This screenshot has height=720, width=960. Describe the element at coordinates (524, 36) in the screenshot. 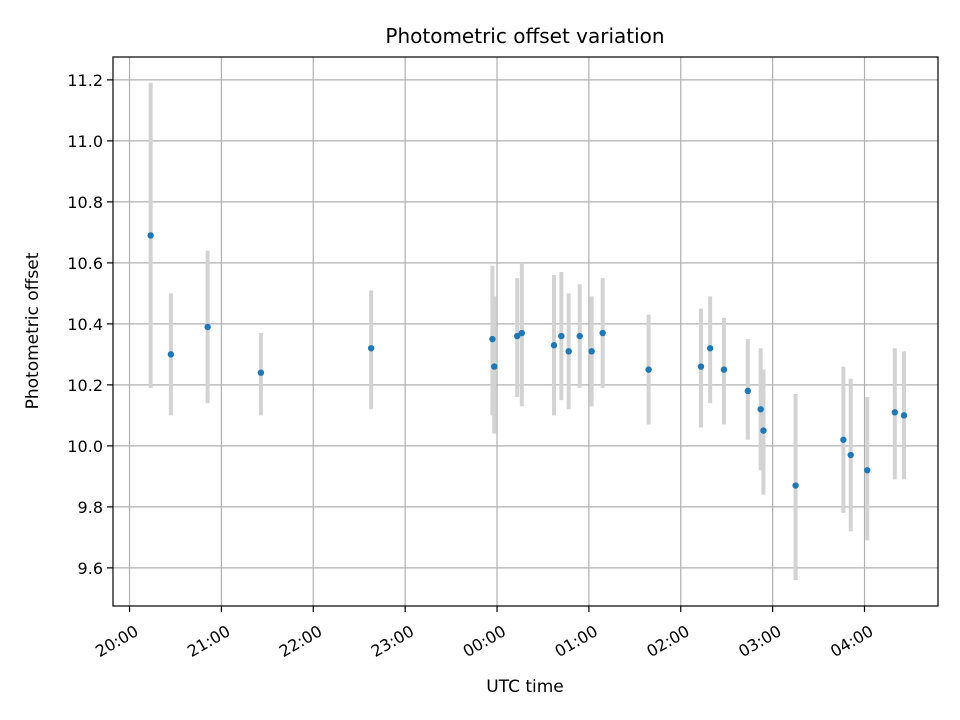

I see `chart-title: Photometric offset variation` at that location.